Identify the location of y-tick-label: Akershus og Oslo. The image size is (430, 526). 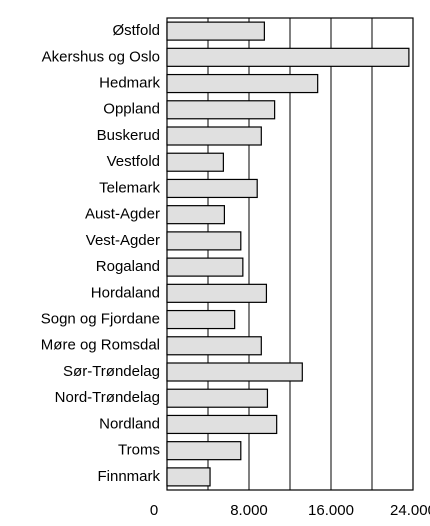
(101, 56).